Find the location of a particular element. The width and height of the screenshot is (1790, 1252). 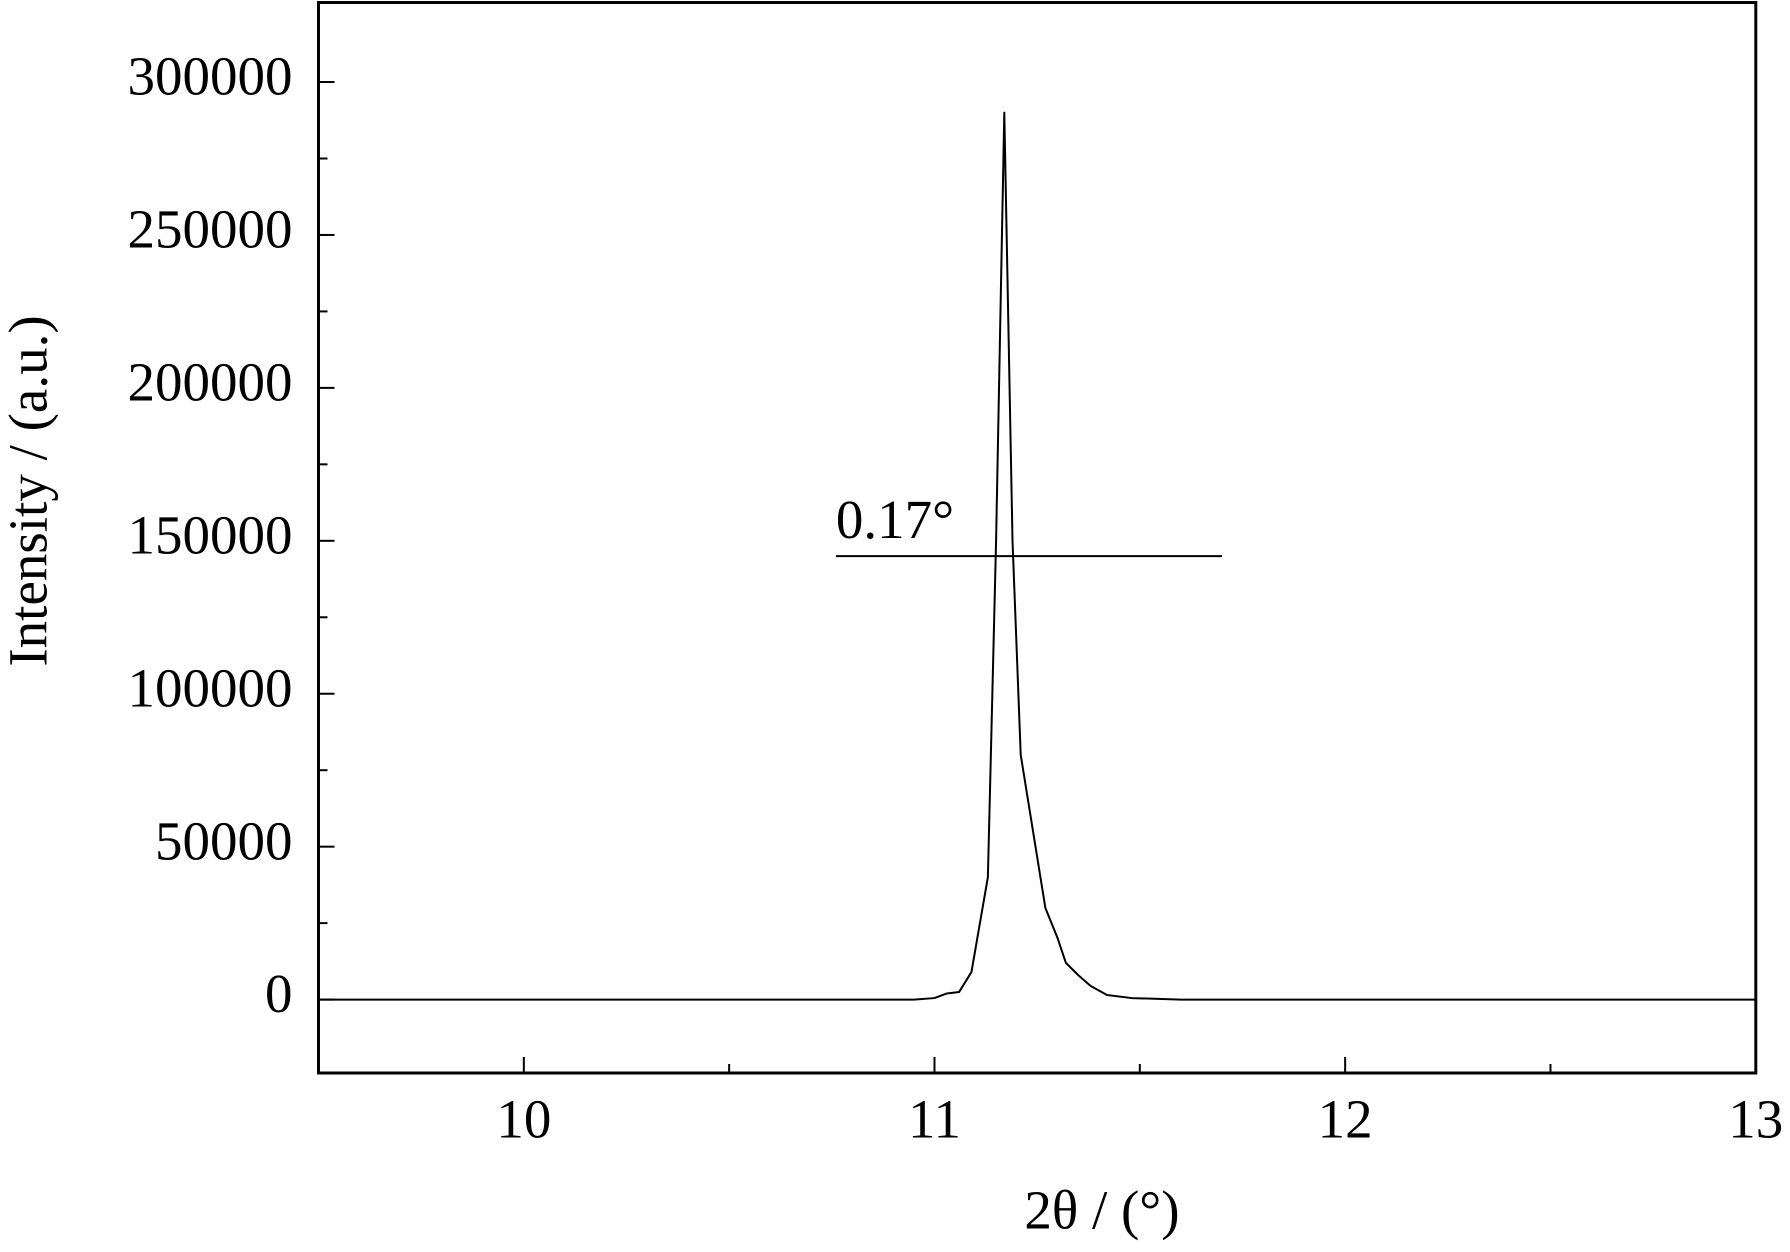

x-tick-label: 10 is located at coordinates (523, 1119).